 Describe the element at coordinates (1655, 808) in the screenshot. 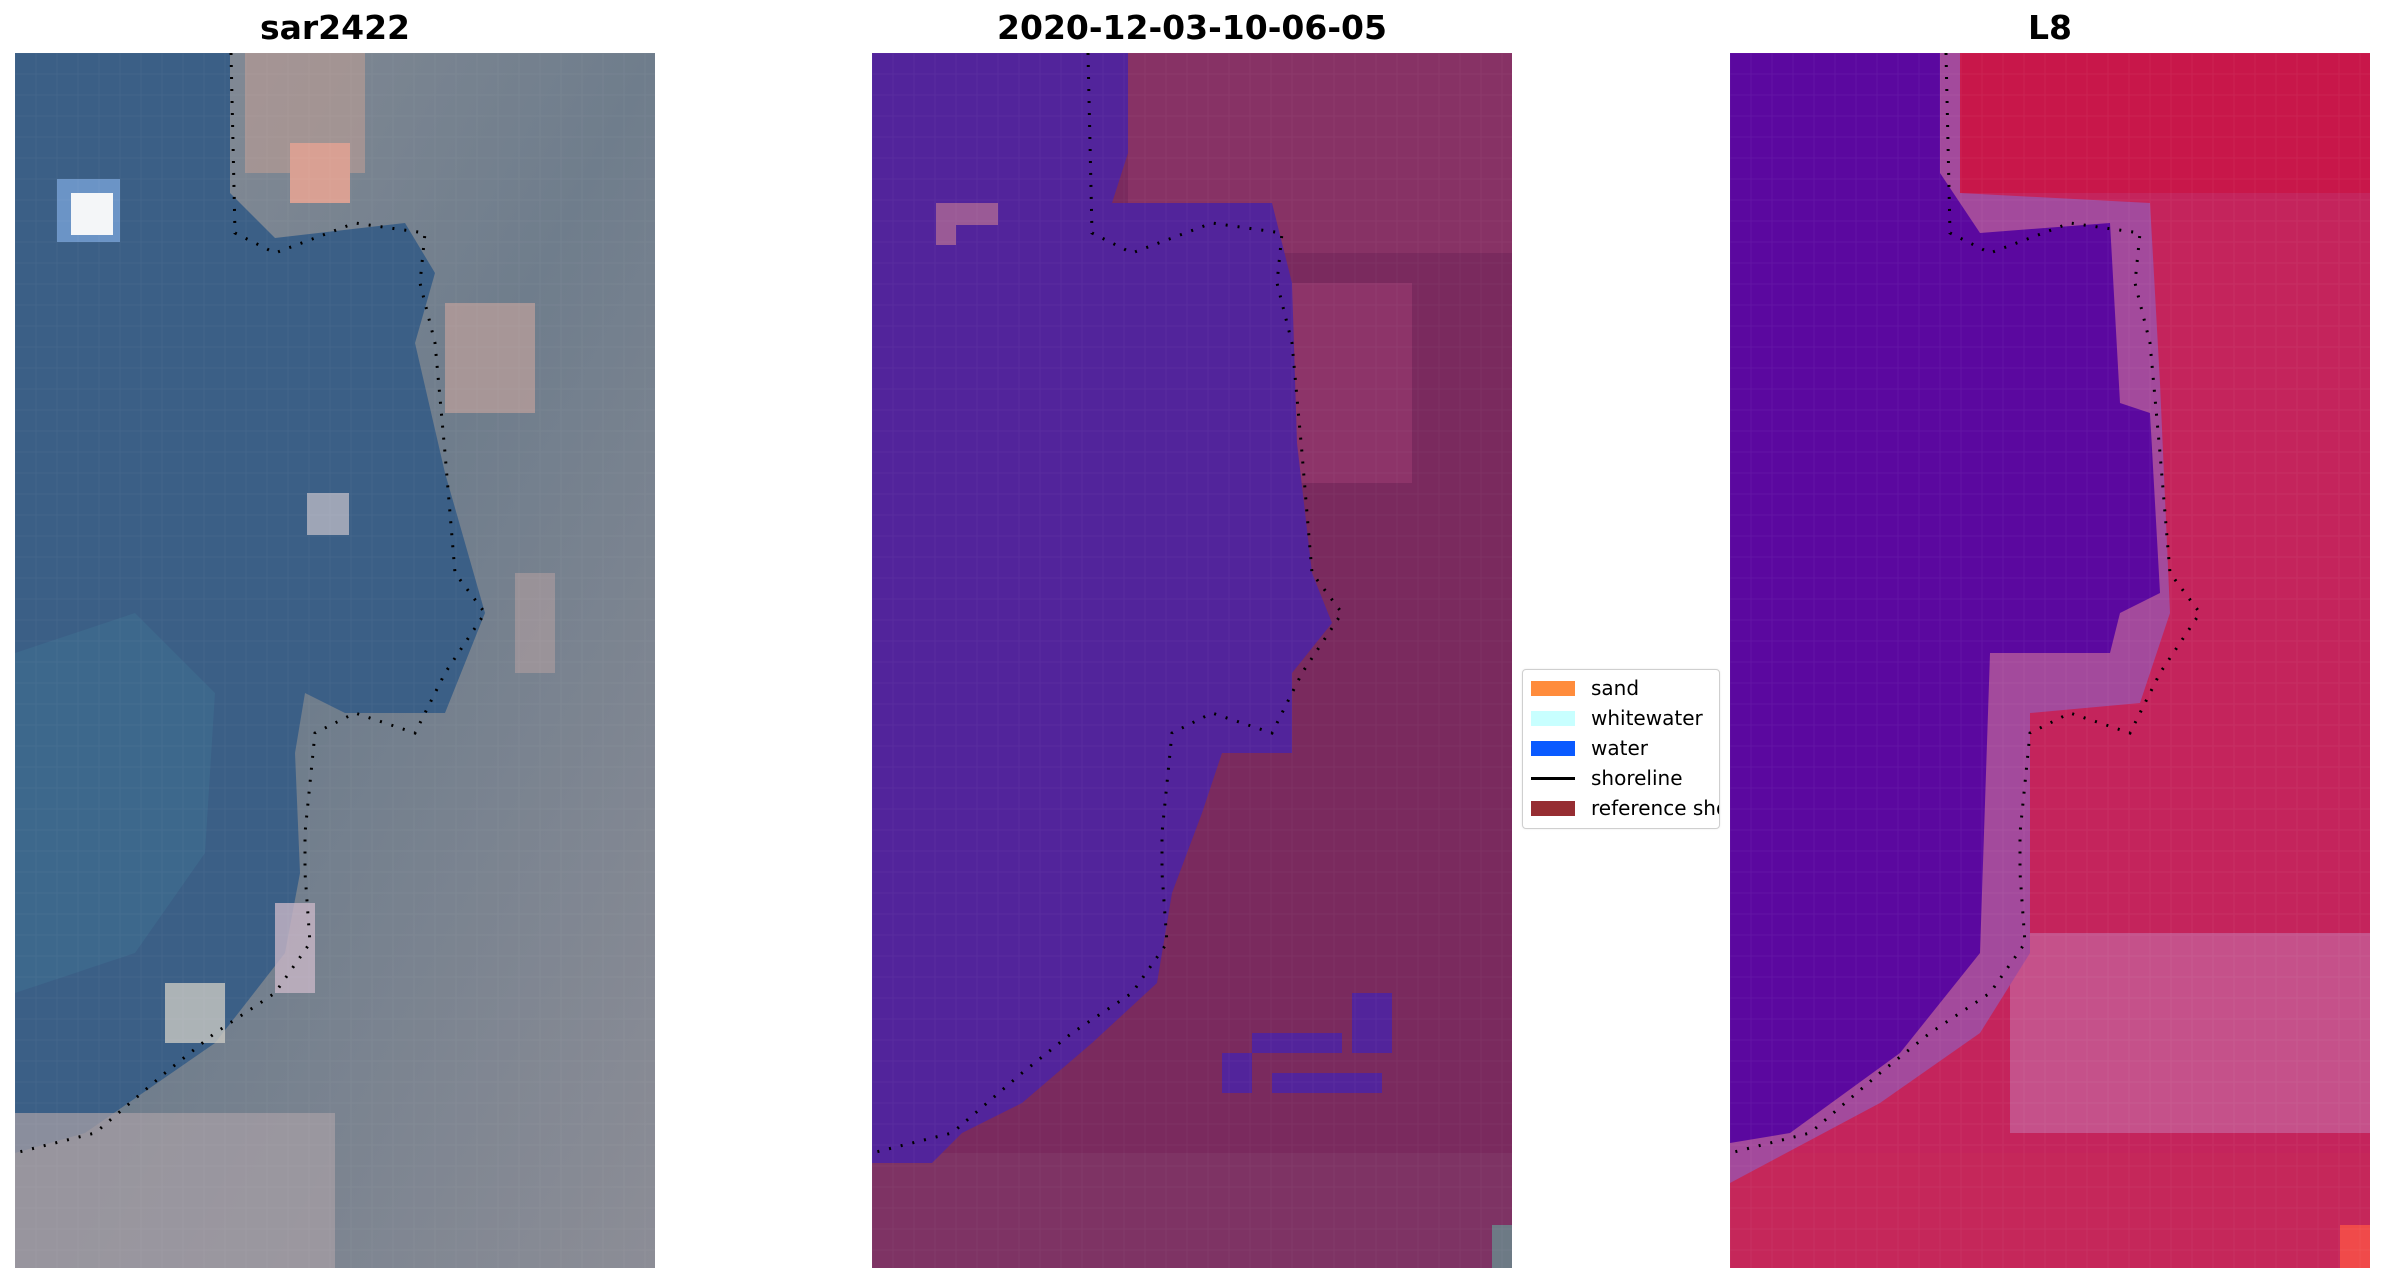

I see `legend-label: reference shoreline` at that location.